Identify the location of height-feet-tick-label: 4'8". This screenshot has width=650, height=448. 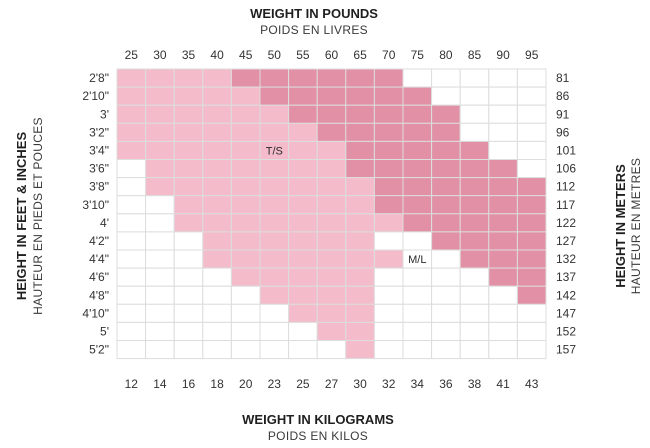
(99, 295).